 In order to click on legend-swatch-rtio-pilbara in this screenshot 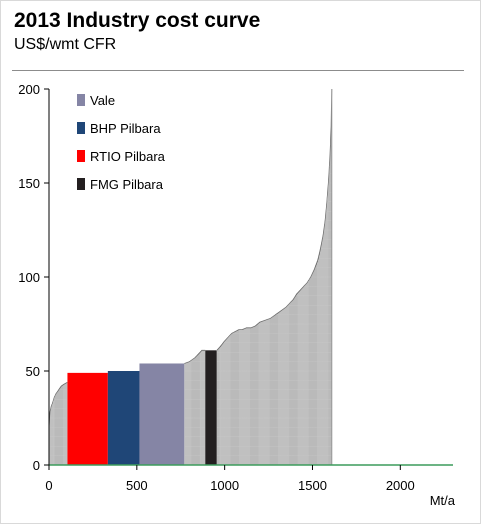, I will do `click(81, 156)`.